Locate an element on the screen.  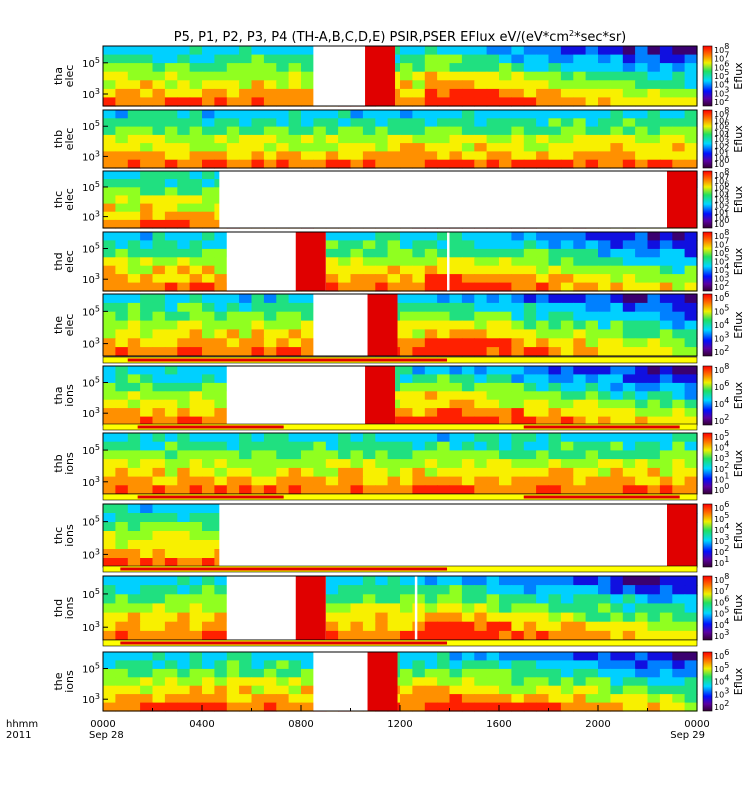
colorbar-tick-label: 10² is located at coordinates (721, 150).